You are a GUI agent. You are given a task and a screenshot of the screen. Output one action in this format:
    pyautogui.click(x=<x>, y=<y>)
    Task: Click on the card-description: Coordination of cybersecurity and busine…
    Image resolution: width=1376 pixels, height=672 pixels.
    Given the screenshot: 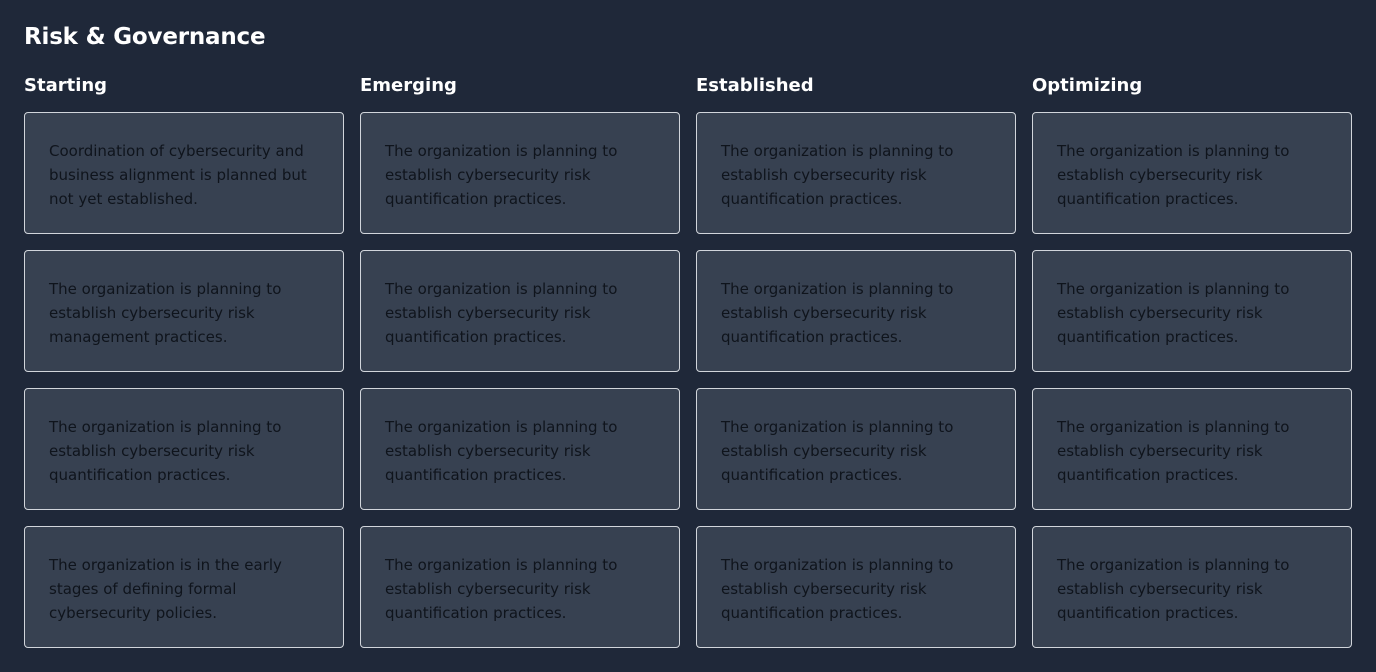 What is the action you would take?
    pyautogui.click(x=178, y=175)
    